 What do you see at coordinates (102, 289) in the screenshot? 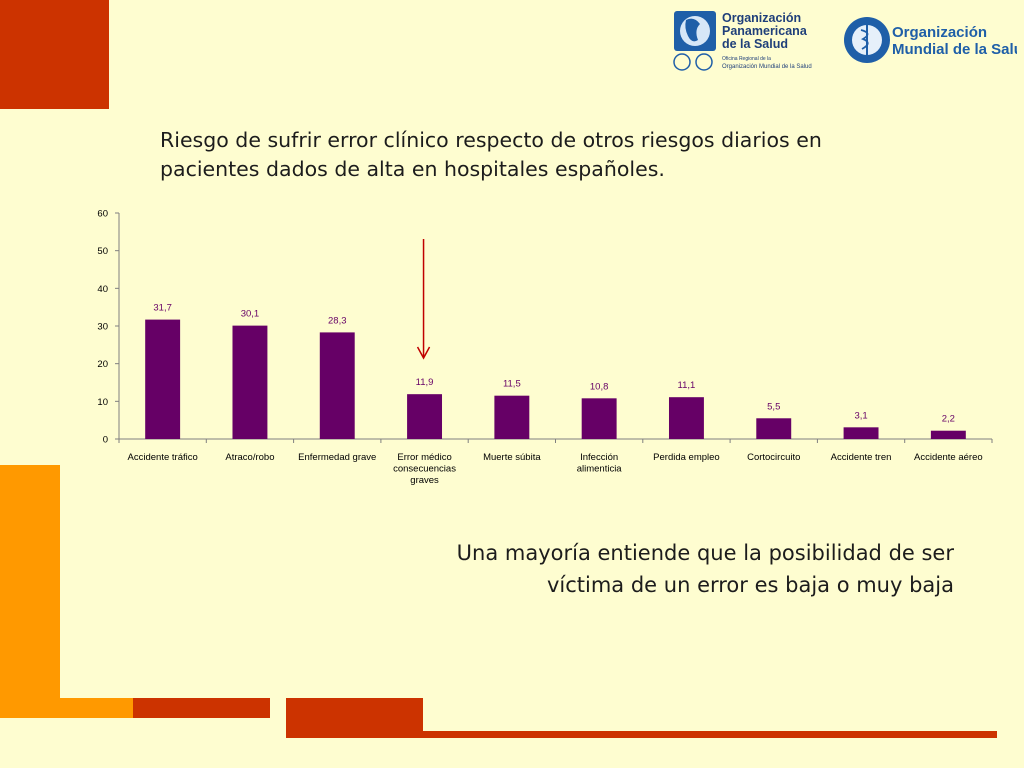
I see `y-tick-label: 40` at bounding box center [102, 289].